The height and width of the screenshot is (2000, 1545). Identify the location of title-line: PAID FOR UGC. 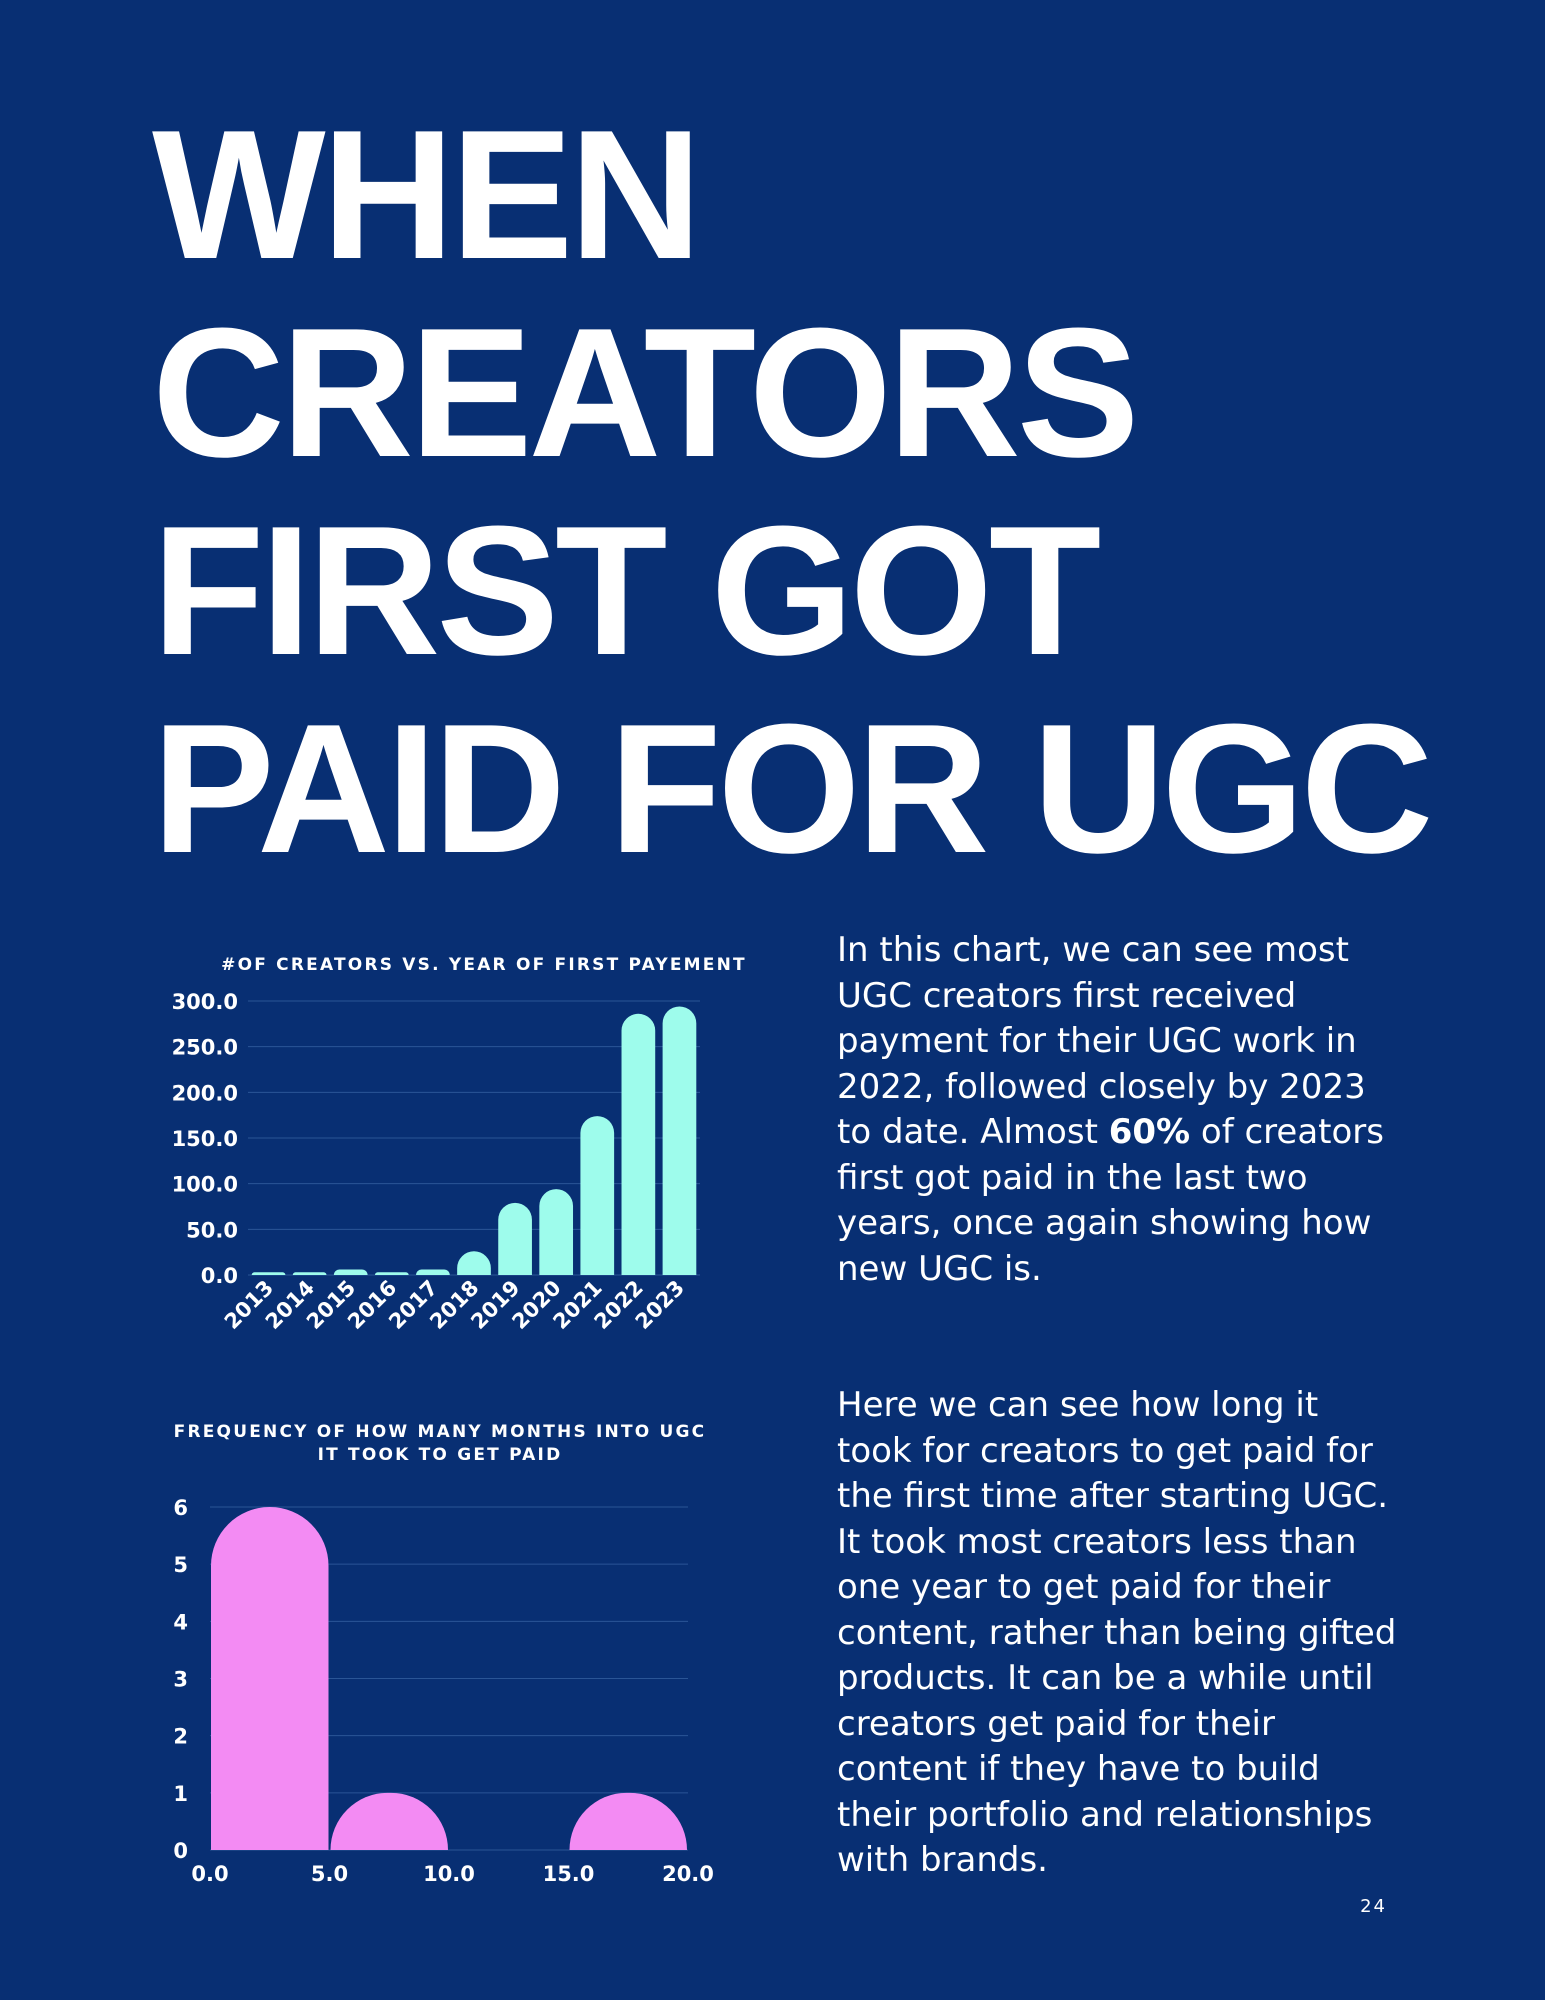
(792, 788).